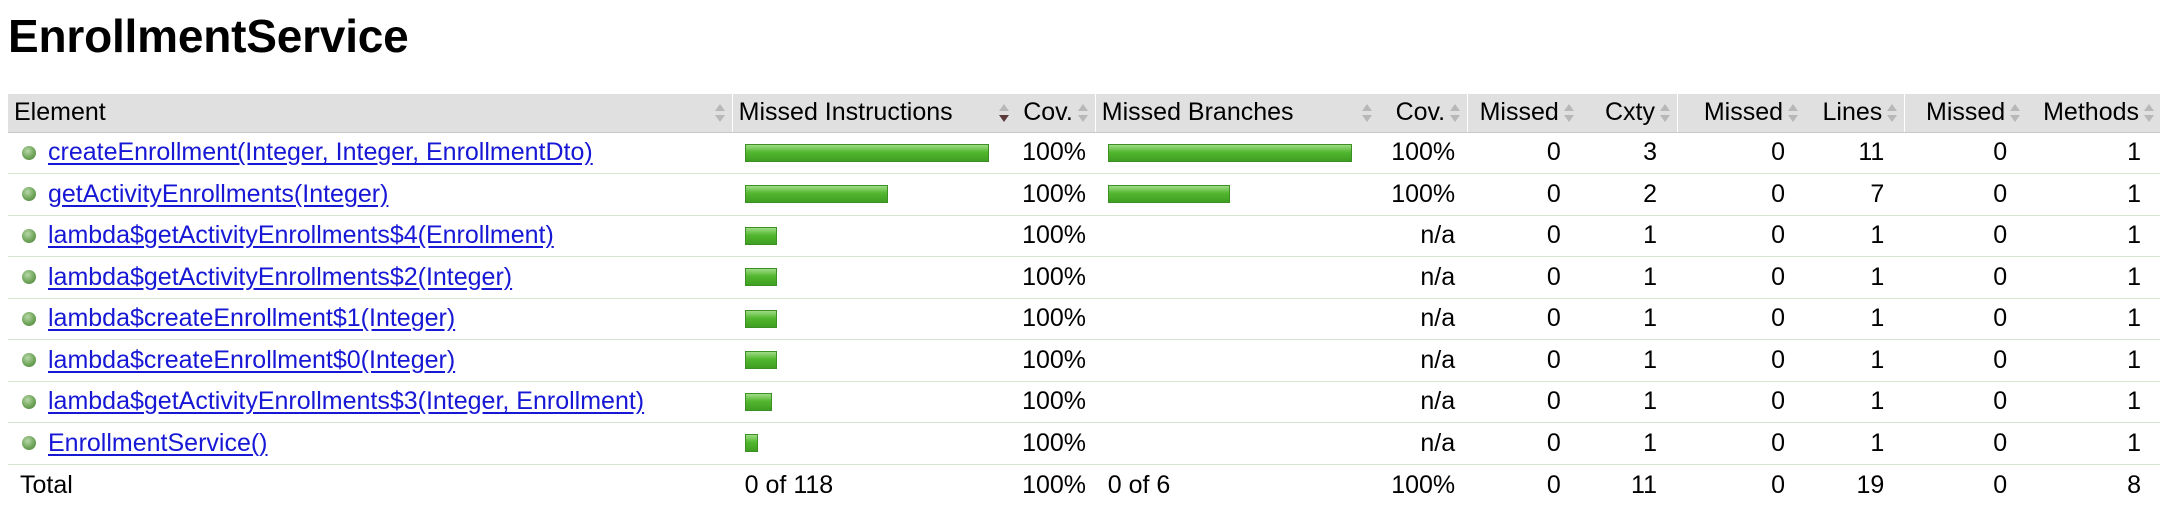 This screenshot has width=2160, height=512. What do you see at coordinates (1855, 113) in the screenshot?
I see `header-lines: Lines` at bounding box center [1855, 113].